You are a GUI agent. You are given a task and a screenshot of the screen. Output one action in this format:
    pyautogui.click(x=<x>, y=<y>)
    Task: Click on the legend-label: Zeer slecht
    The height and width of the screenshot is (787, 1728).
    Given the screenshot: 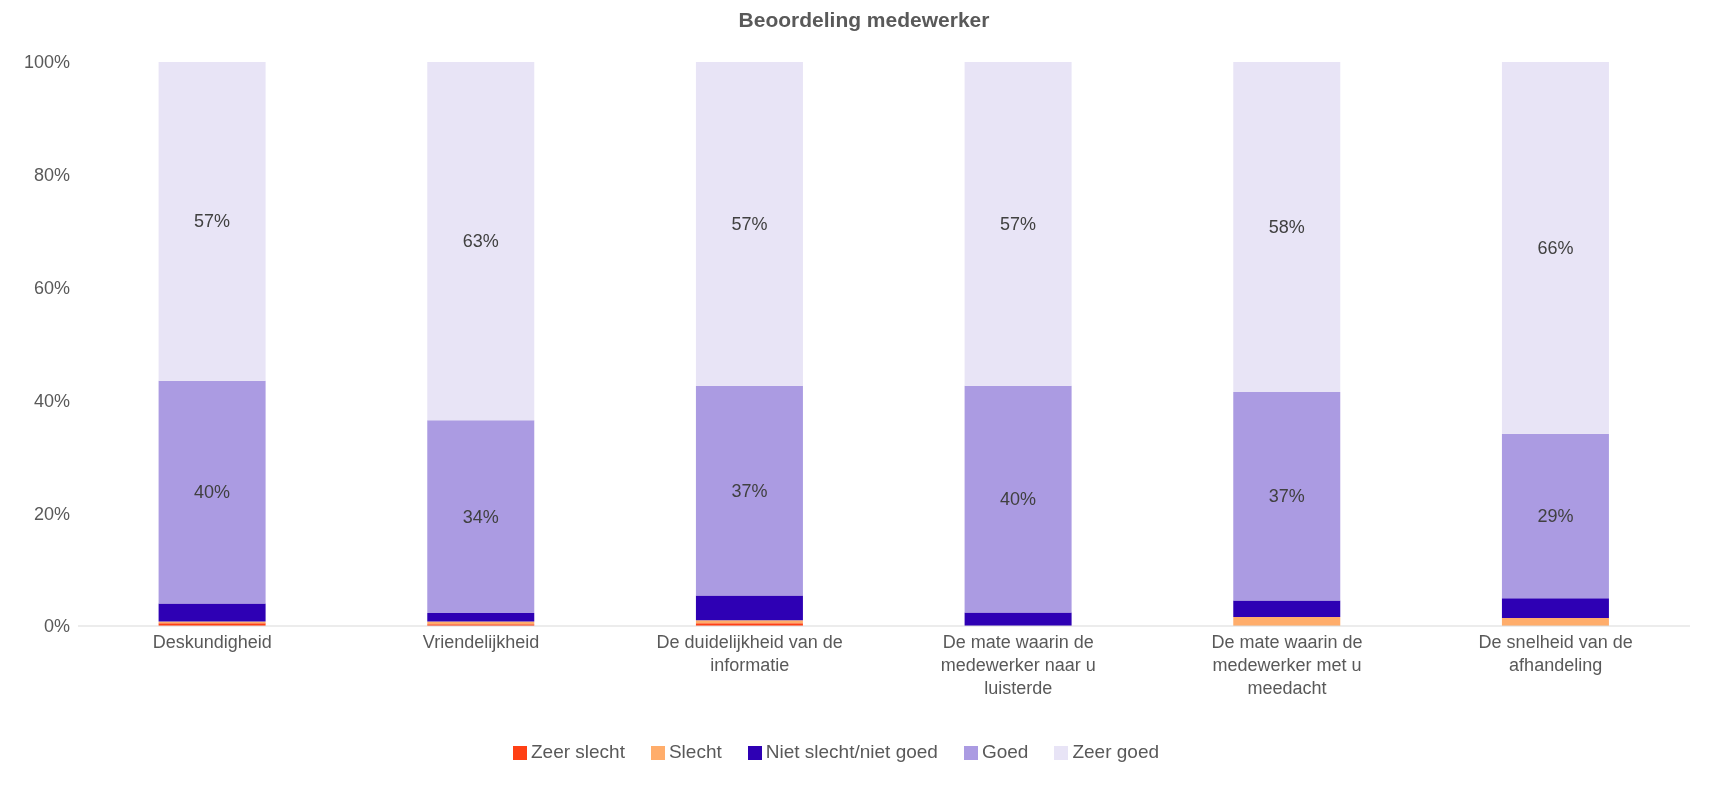 What is the action you would take?
    pyautogui.click(x=577, y=751)
    